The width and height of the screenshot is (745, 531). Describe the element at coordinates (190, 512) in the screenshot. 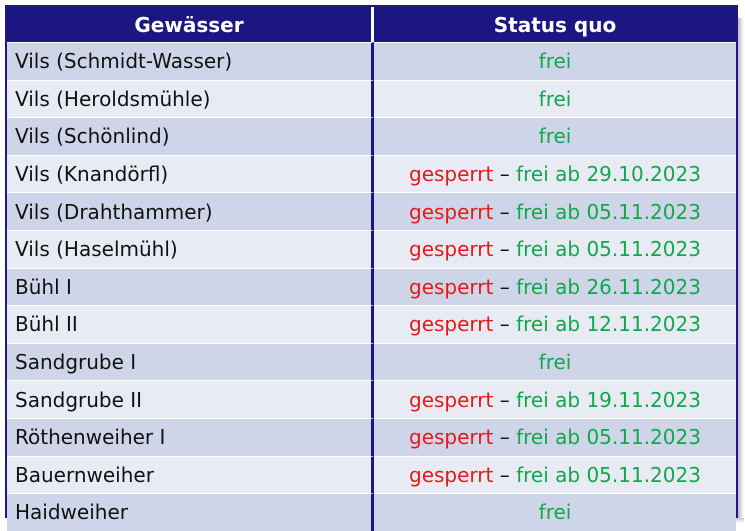

I see `water-name-cell: Haidweiher` at that location.